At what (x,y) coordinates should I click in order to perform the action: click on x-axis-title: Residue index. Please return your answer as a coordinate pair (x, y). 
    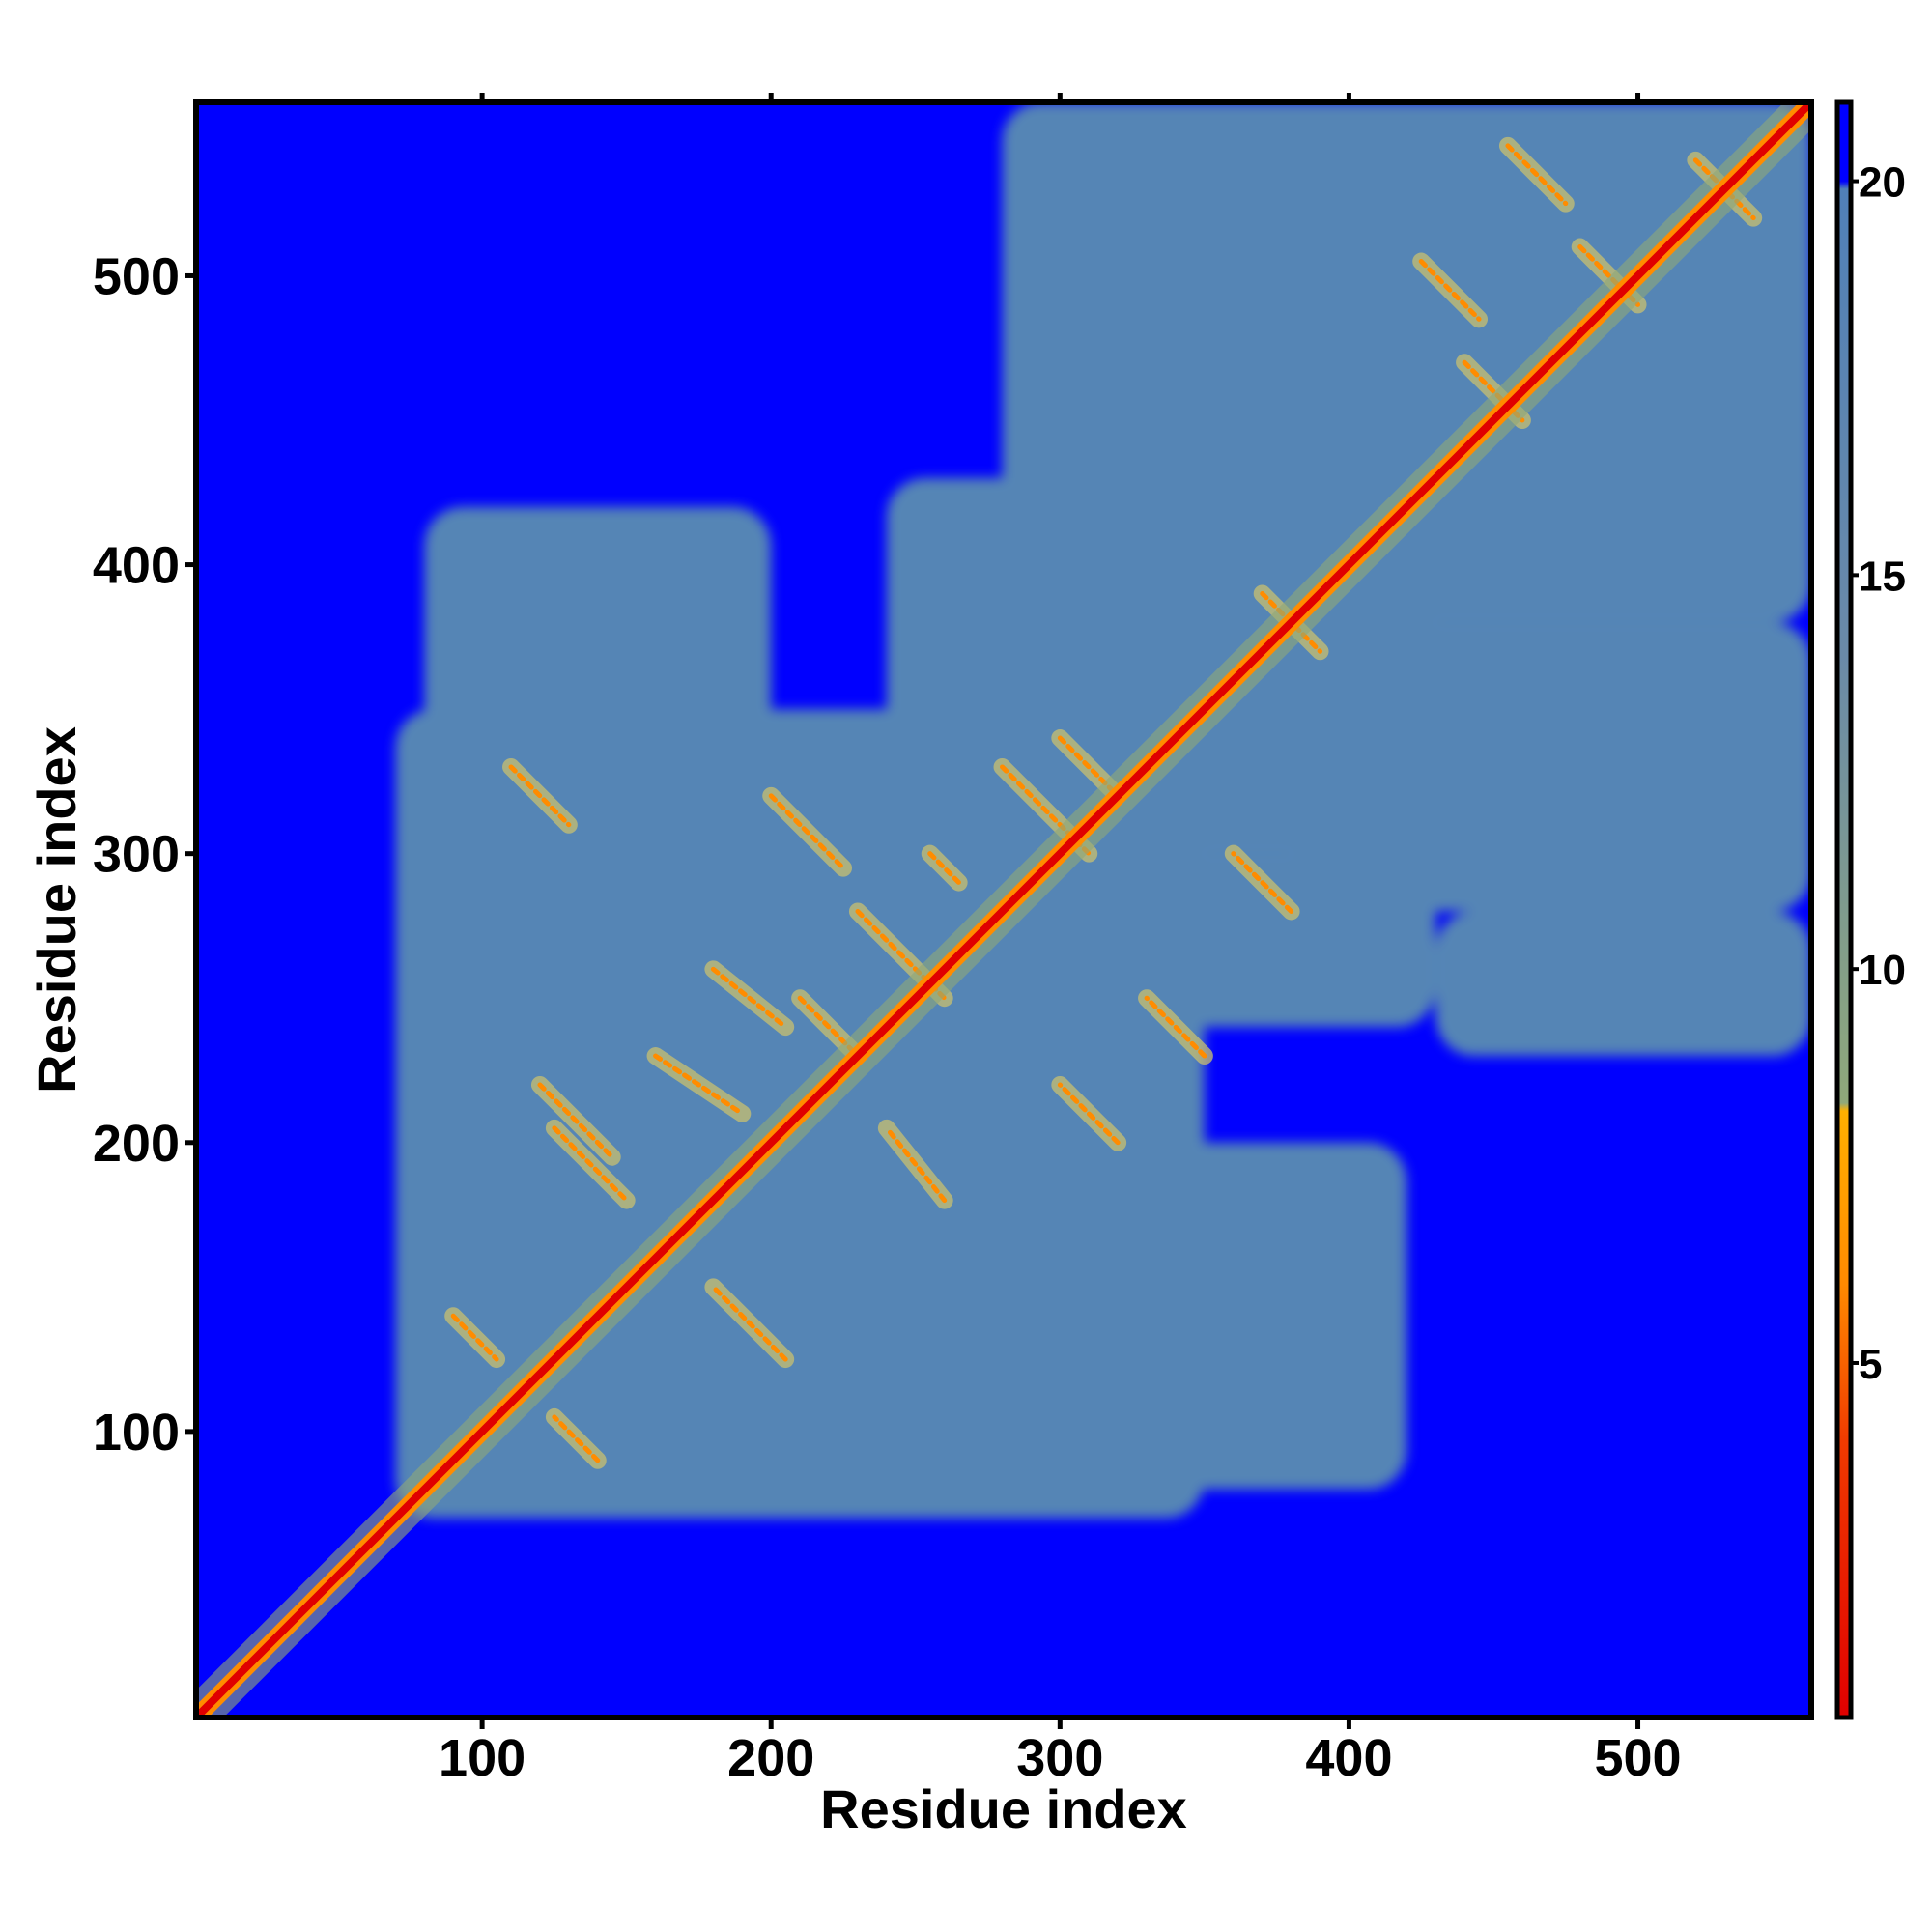
    Looking at the image, I should click on (1003, 1808).